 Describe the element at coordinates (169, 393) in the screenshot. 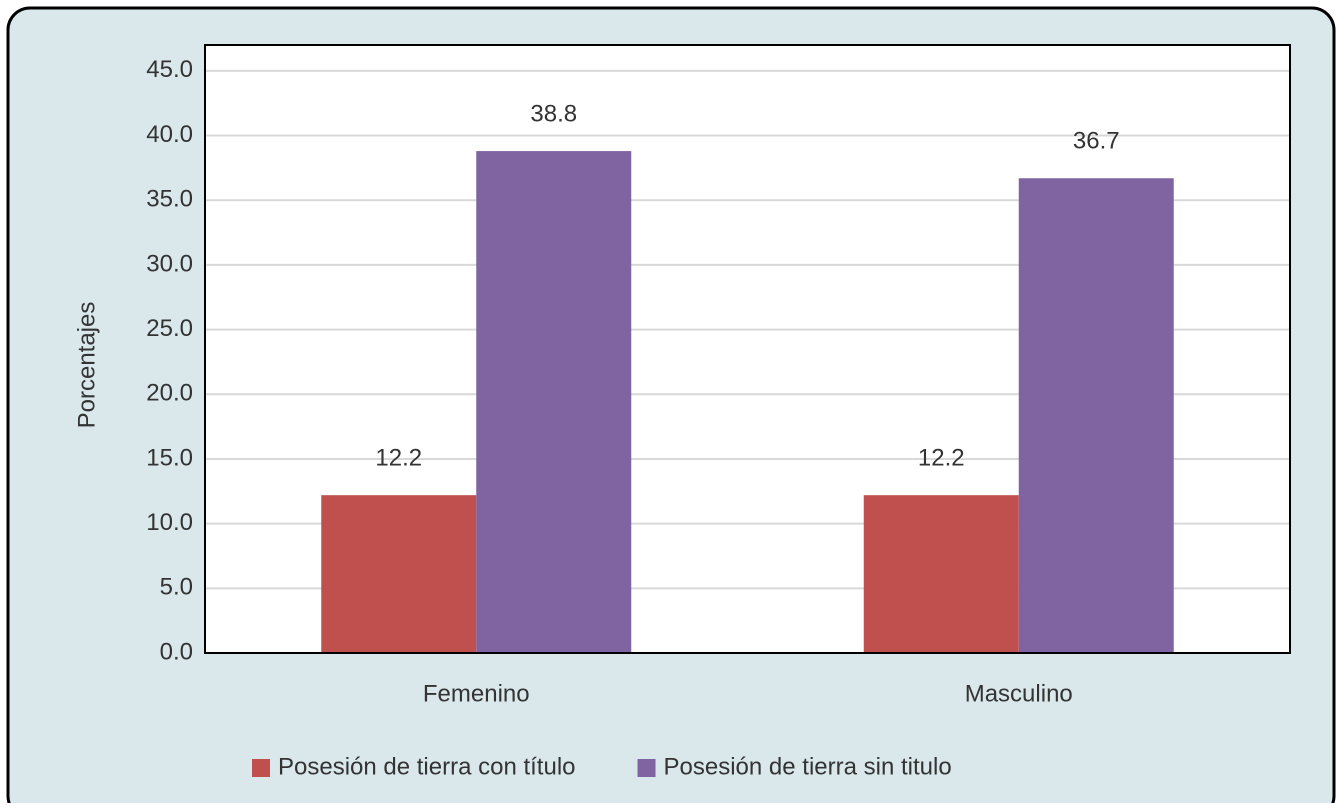

I see `y-tick-label: 20.0` at that location.